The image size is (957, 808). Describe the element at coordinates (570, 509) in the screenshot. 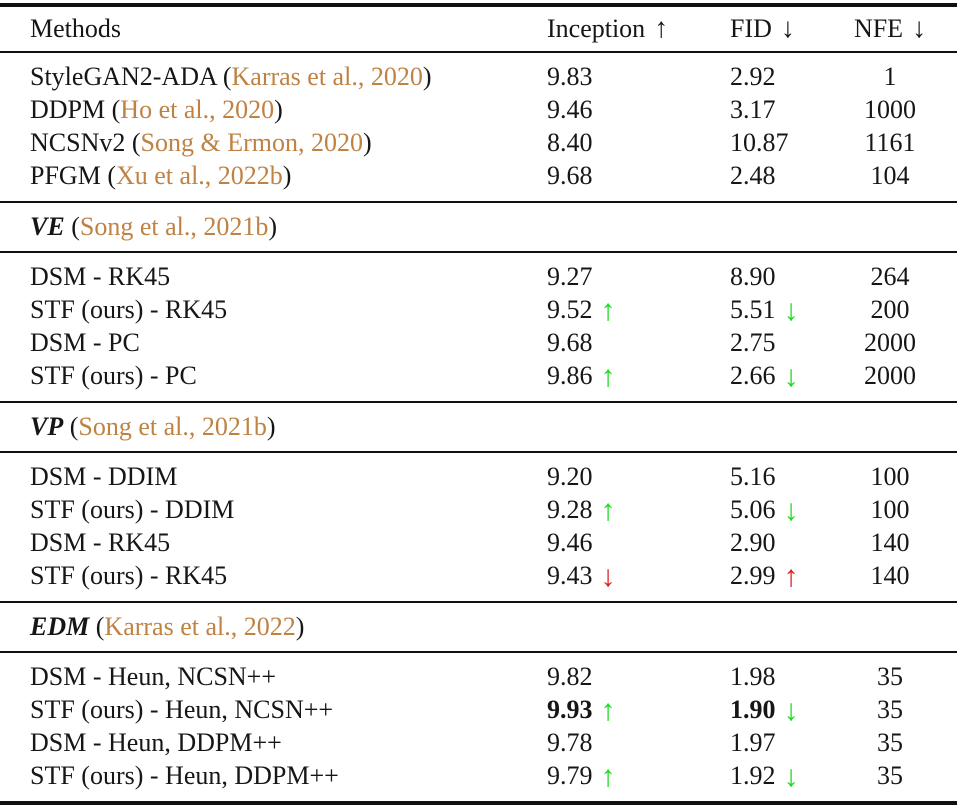

I see `inception-value: 9.28` at that location.